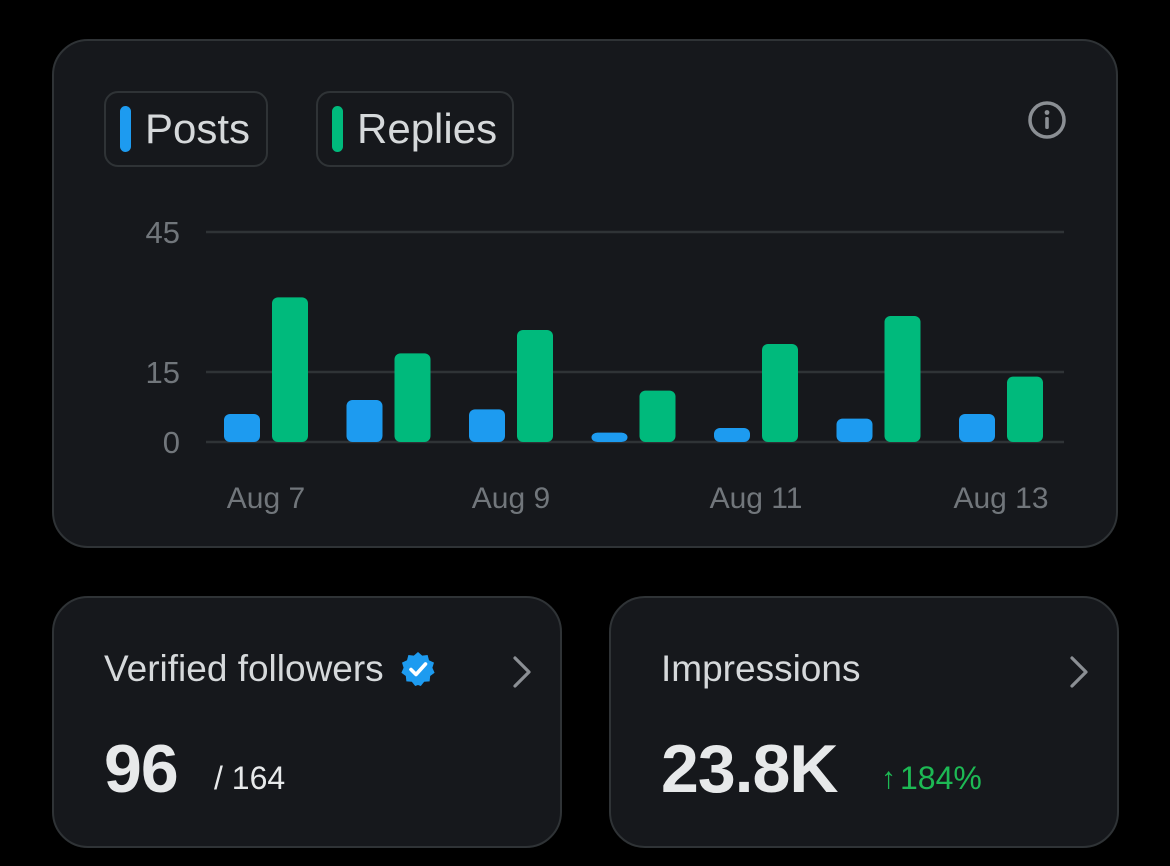 This screenshot has width=1170, height=866. I want to click on x-tick-label: Aug 9, so click(511, 498).